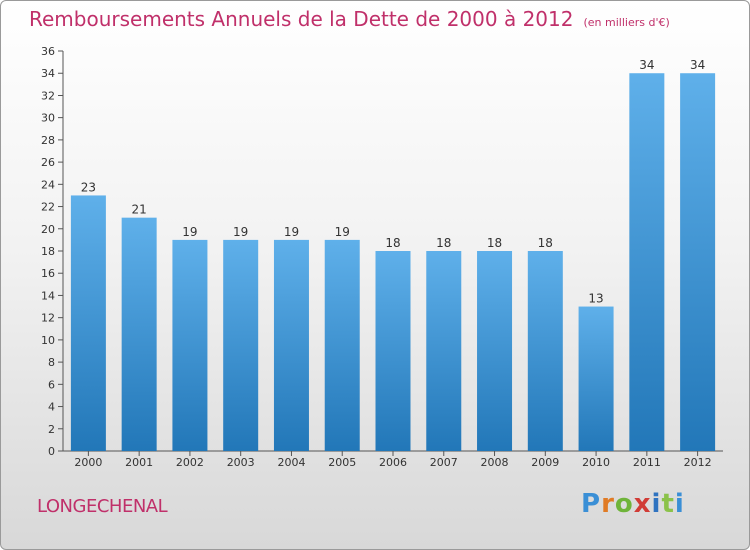  I want to click on logo-letter: o, so click(624, 504).